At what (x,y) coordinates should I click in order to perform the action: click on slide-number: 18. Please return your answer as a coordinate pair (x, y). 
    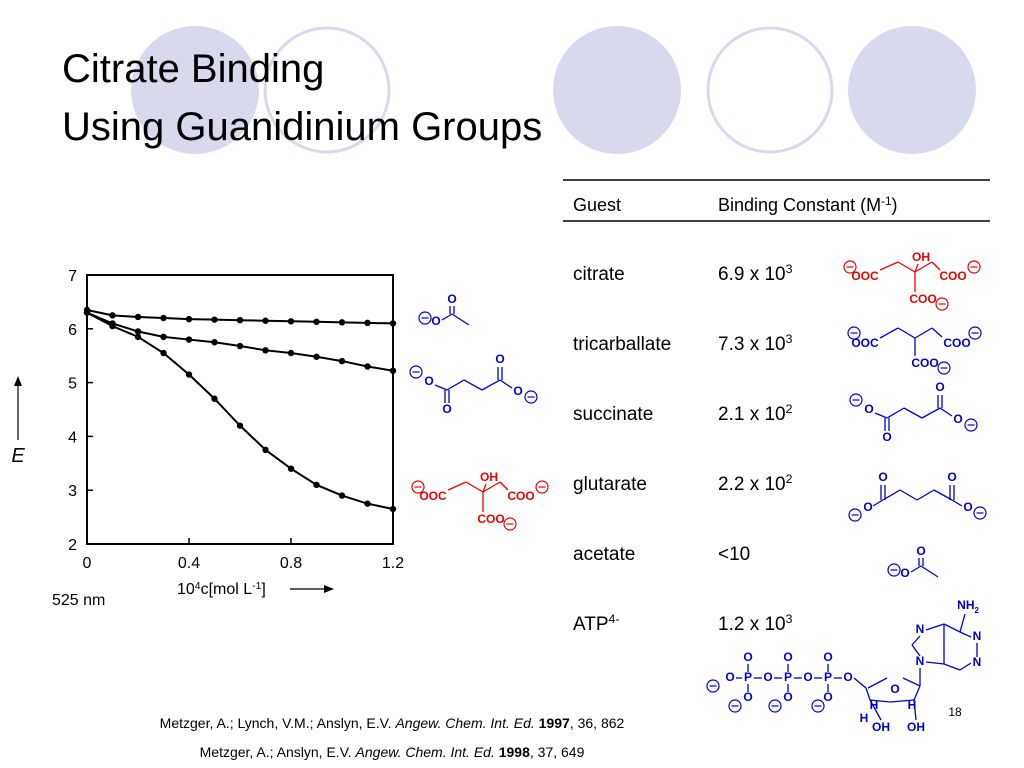
    Looking at the image, I should click on (955, 712).